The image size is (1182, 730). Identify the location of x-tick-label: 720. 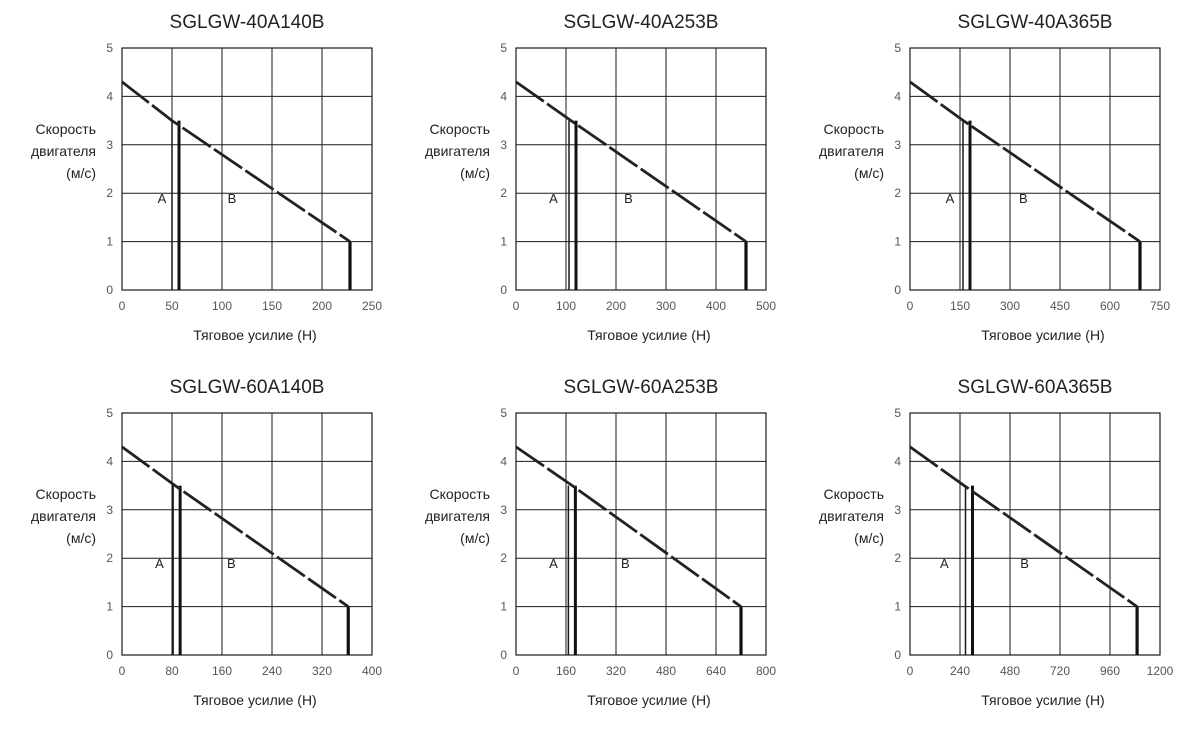
(1060, 671).